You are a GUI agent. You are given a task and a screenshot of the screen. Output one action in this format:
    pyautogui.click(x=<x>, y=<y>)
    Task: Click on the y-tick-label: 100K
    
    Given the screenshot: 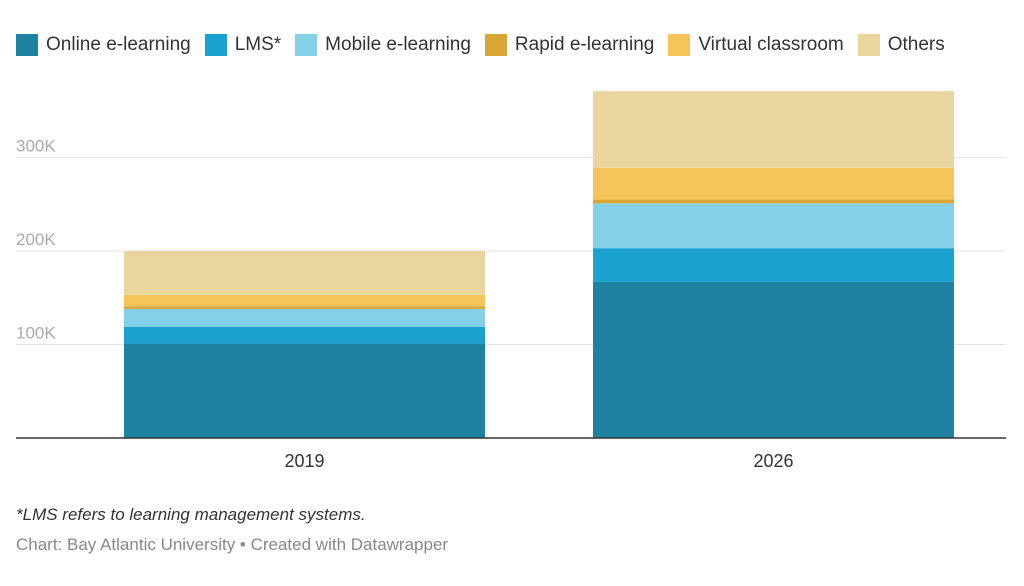 What is the action you would take?
    pyautogui.click(x=36, y=333)
    